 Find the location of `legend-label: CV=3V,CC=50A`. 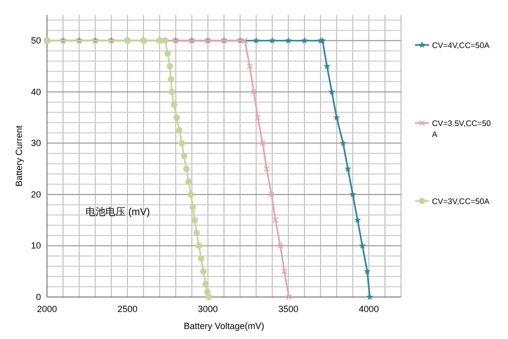

legend-label: CV=3V,CC=50A is located at coordinates (461, 201).